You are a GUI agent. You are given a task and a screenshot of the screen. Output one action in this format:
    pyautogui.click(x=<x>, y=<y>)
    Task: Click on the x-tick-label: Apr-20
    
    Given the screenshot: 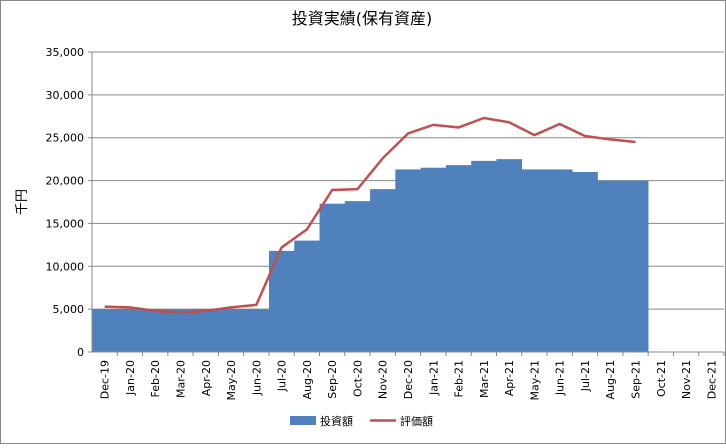 What is the action you would take?
    pyautogui.click(x=206, y=378)
    